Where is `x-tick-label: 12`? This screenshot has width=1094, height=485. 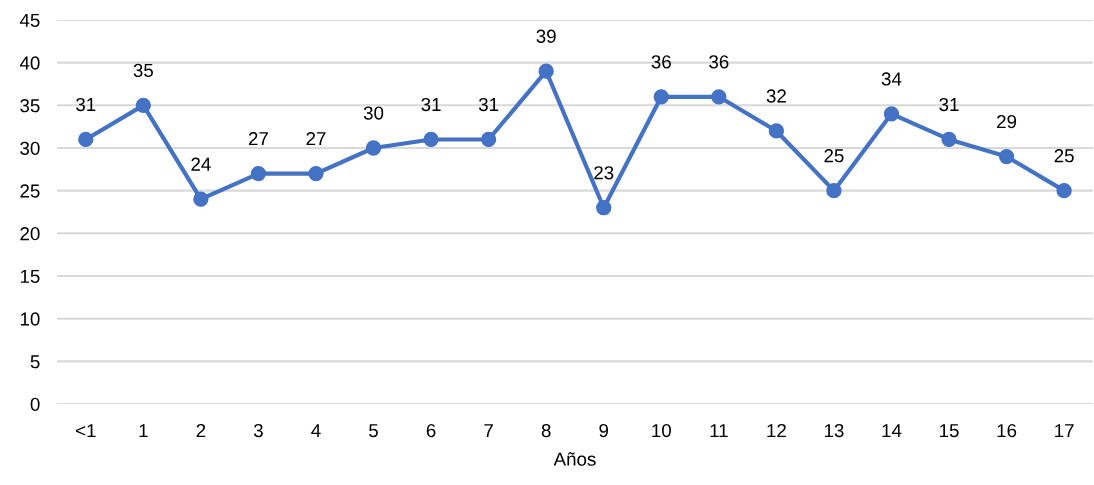 x-tick-label: 12 is located at coordinates (776, 430).